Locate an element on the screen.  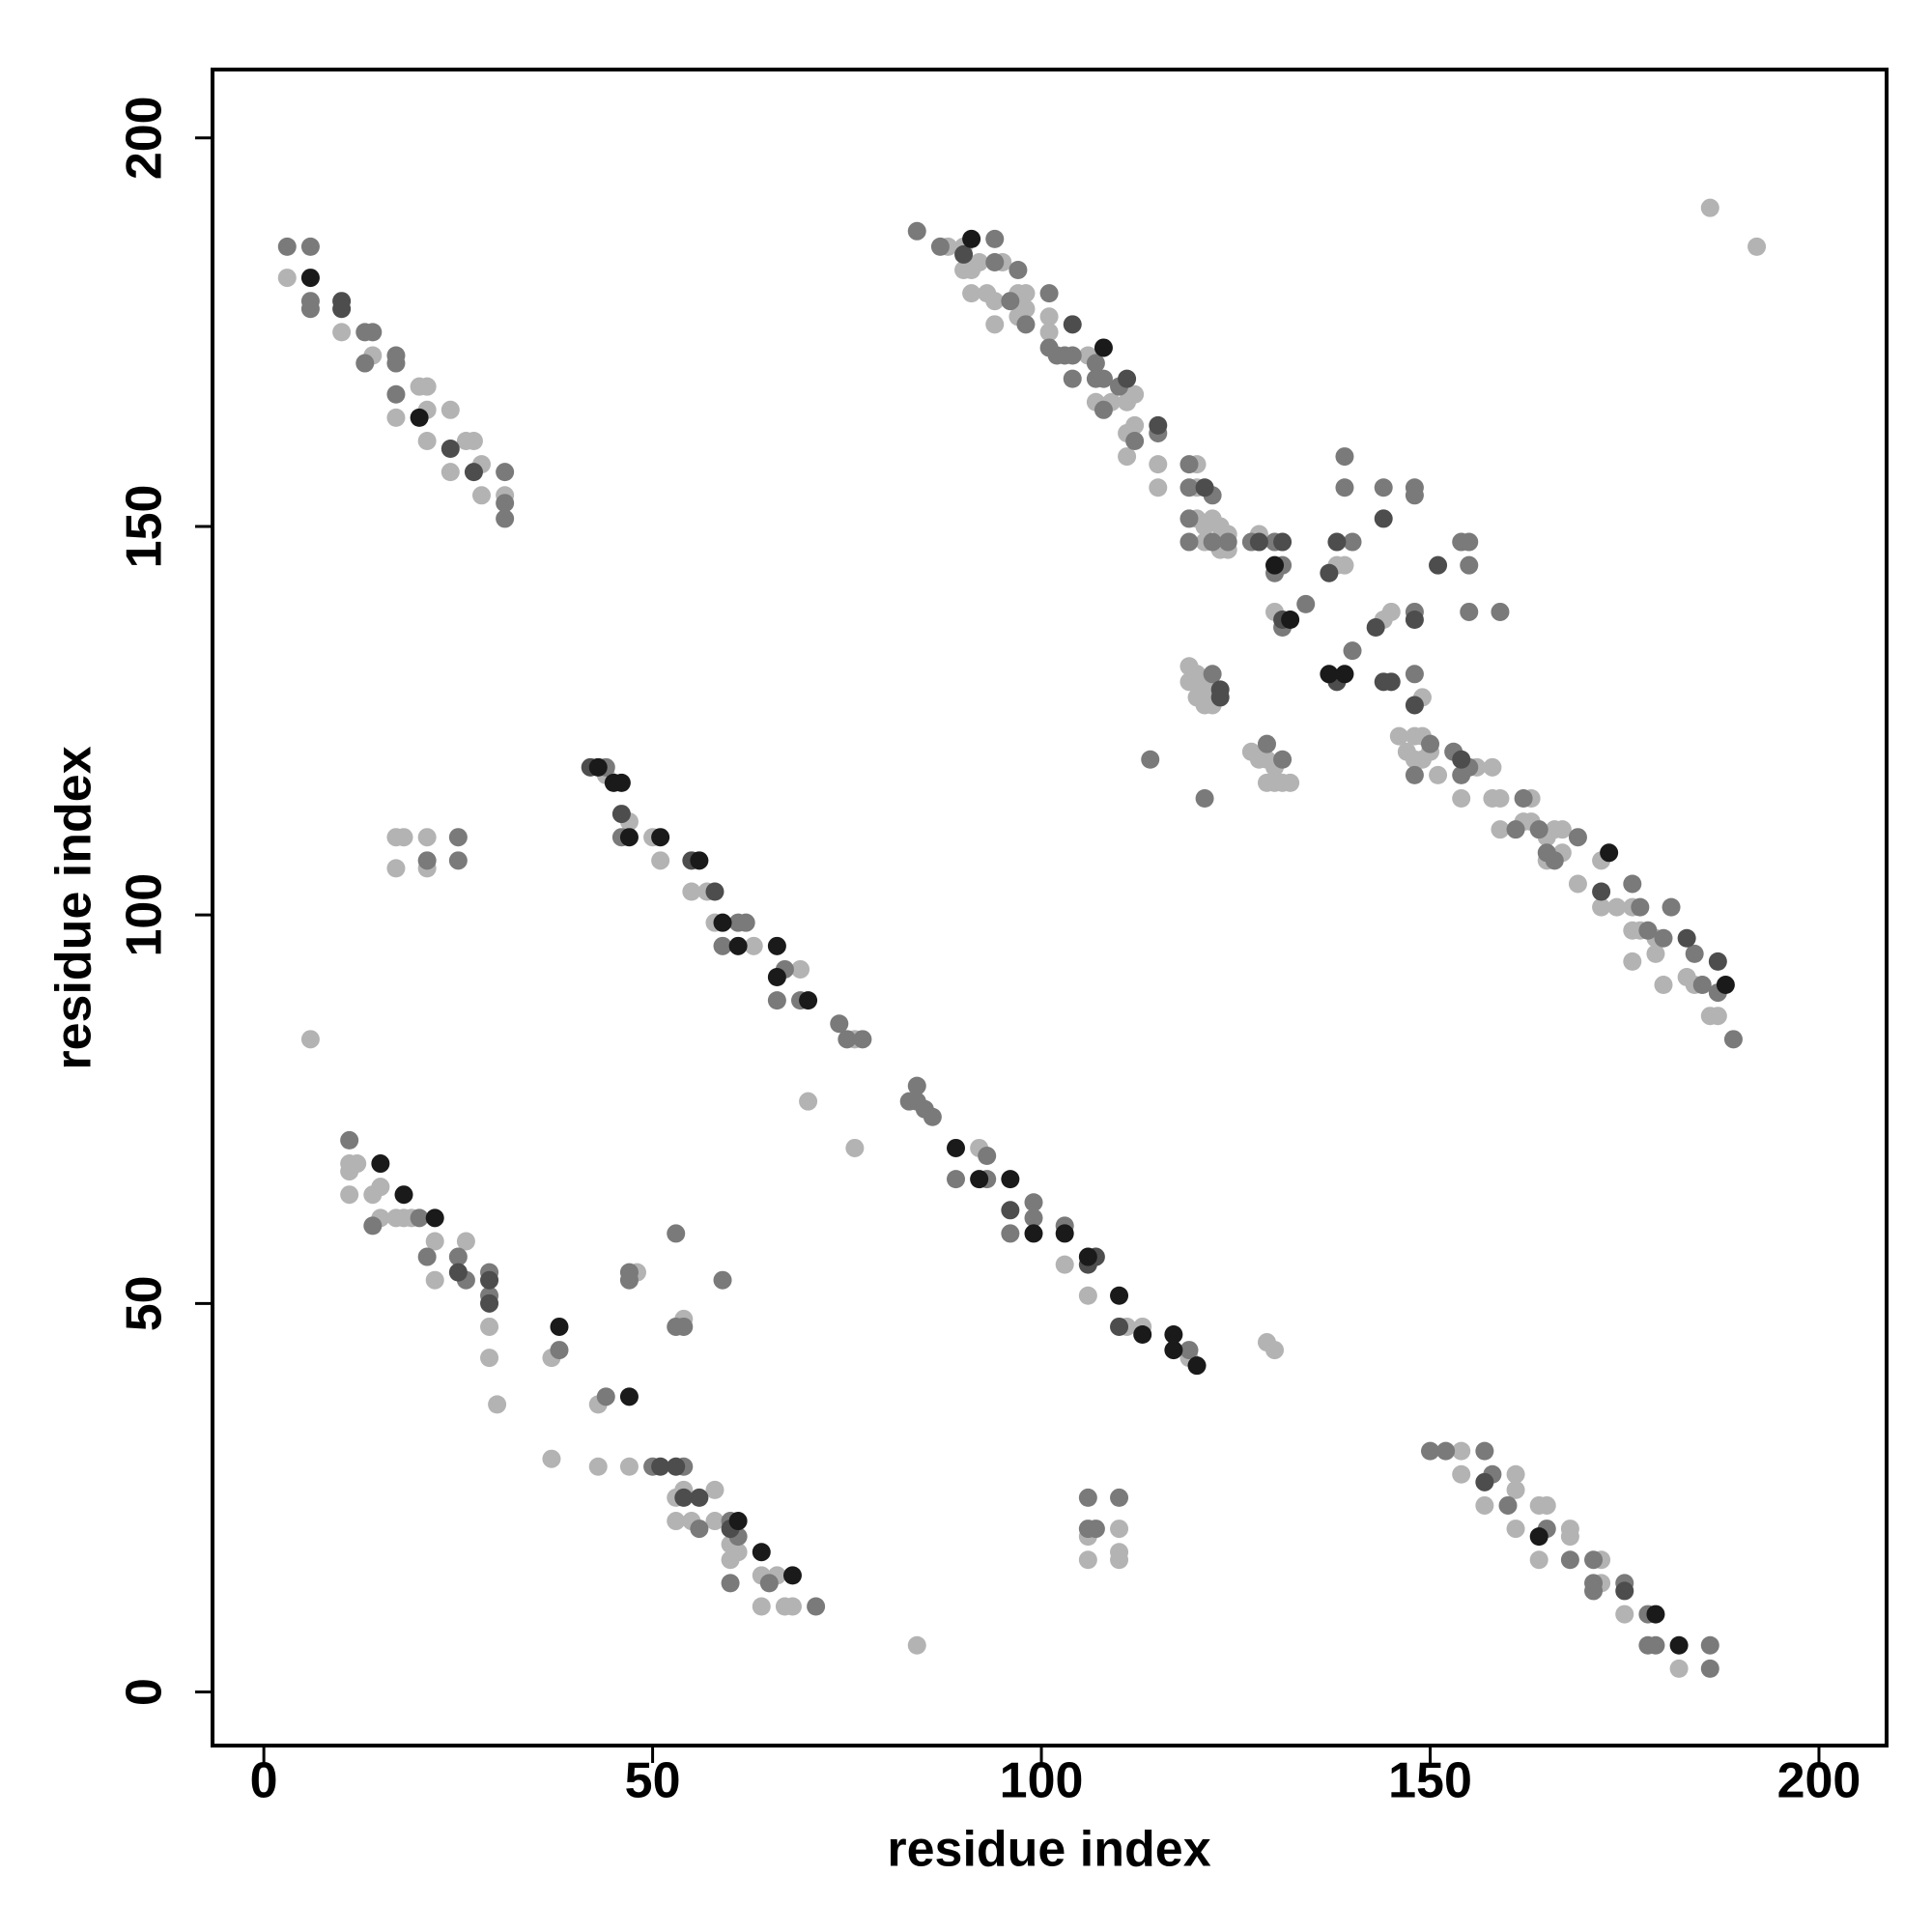
y-axis-label: residue index is located at coordinates (74, 907).